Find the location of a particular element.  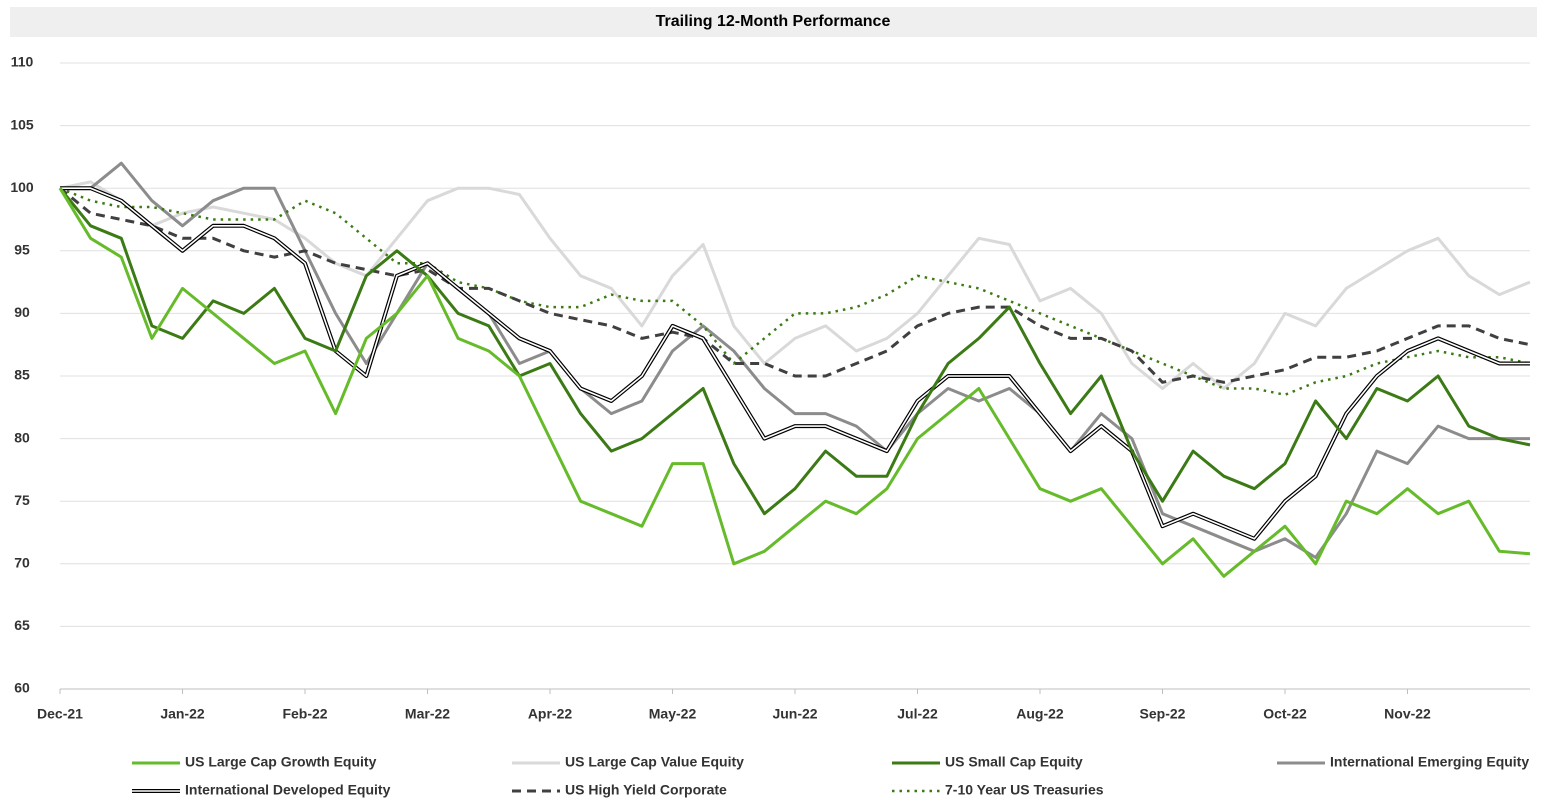

y-tick-label: 110 is located at coordinates (22, 62).